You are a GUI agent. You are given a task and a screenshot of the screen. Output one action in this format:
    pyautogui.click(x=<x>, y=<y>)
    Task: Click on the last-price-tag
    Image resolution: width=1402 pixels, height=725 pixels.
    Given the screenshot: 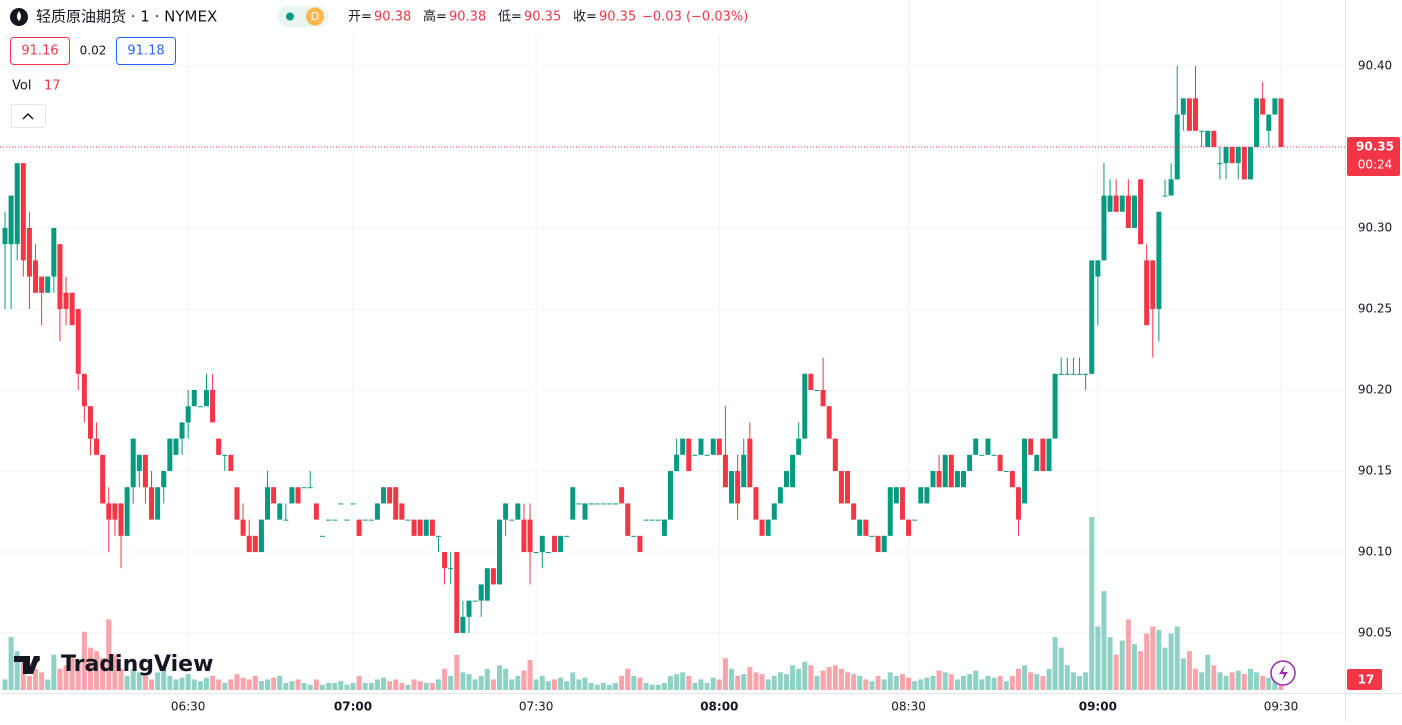 What is the action you would take?
    pyautogui.click(x=1373, y=156)
    